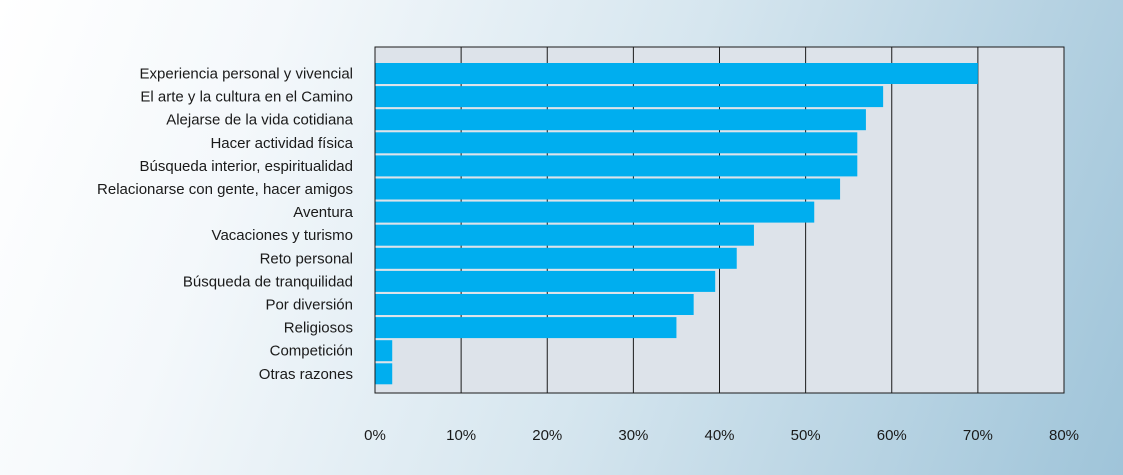  I want to click on category-label: Alejarse de la vida cotidiana, so click(259, 120).